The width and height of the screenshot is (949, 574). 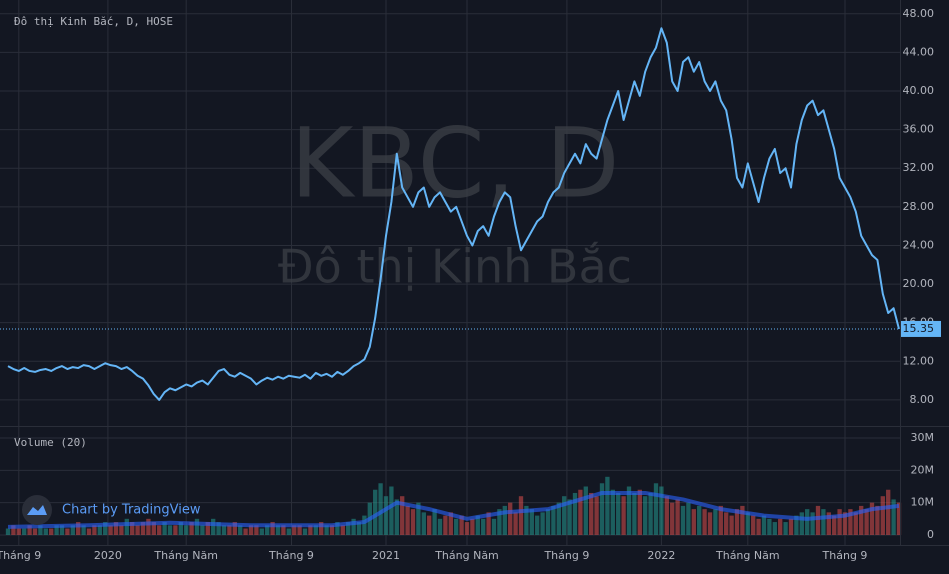 What do you see at coordinates (185, 555) in the screenshot?
I see `x-tick-label: Tháng Năm` at bounding box center [185, 555].